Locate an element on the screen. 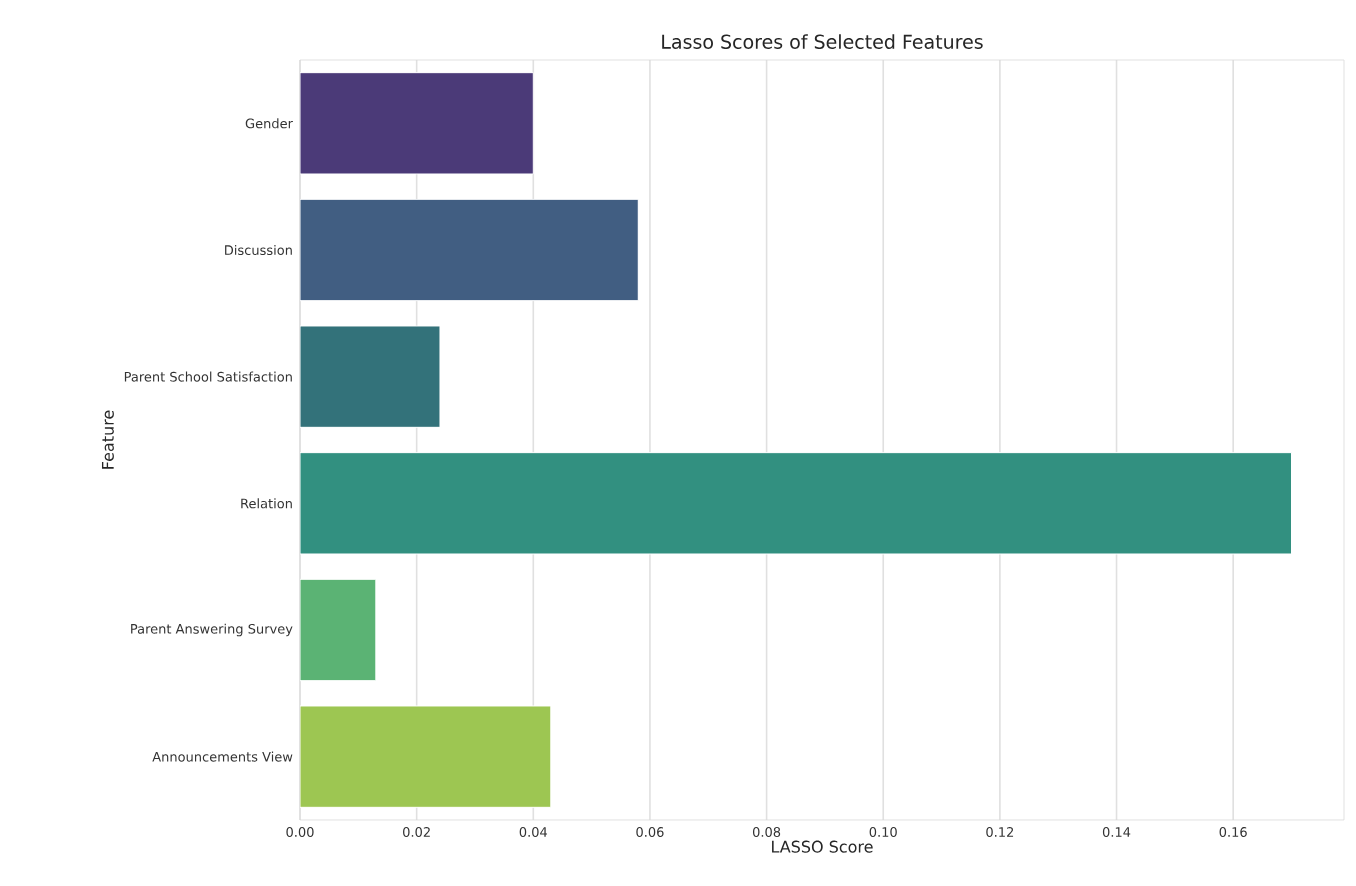 This screenshot has width=1356, height=886. y-axis-title: Feature is located at coordinates (107, 439).